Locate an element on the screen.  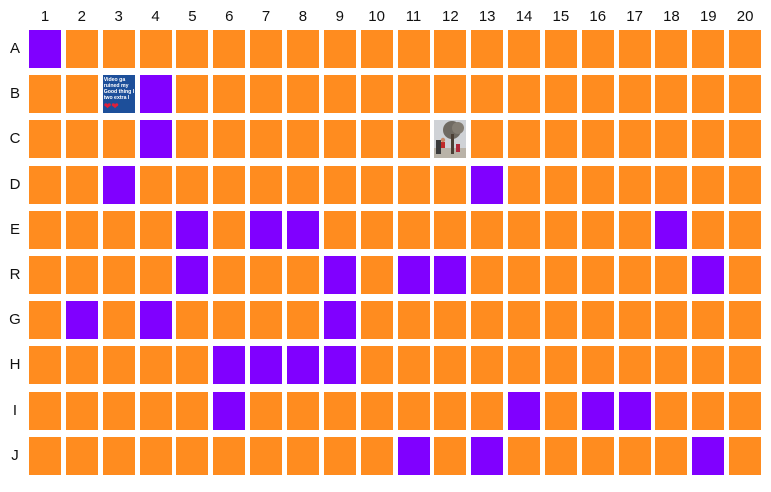
grid-cell-A6 is located at coordinates (229, 49).